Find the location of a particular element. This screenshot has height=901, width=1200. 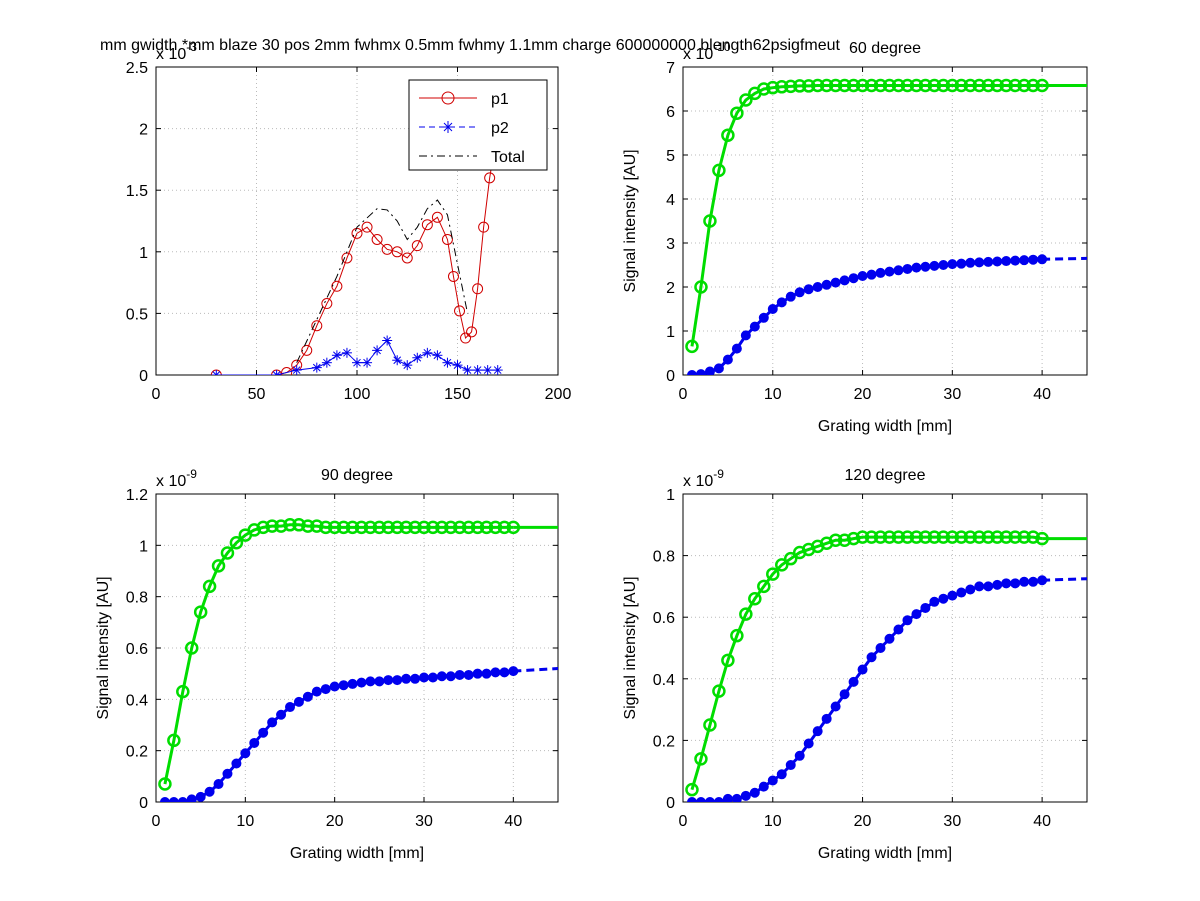

x-tick-label: 30 is located at coordinates (952, 821).